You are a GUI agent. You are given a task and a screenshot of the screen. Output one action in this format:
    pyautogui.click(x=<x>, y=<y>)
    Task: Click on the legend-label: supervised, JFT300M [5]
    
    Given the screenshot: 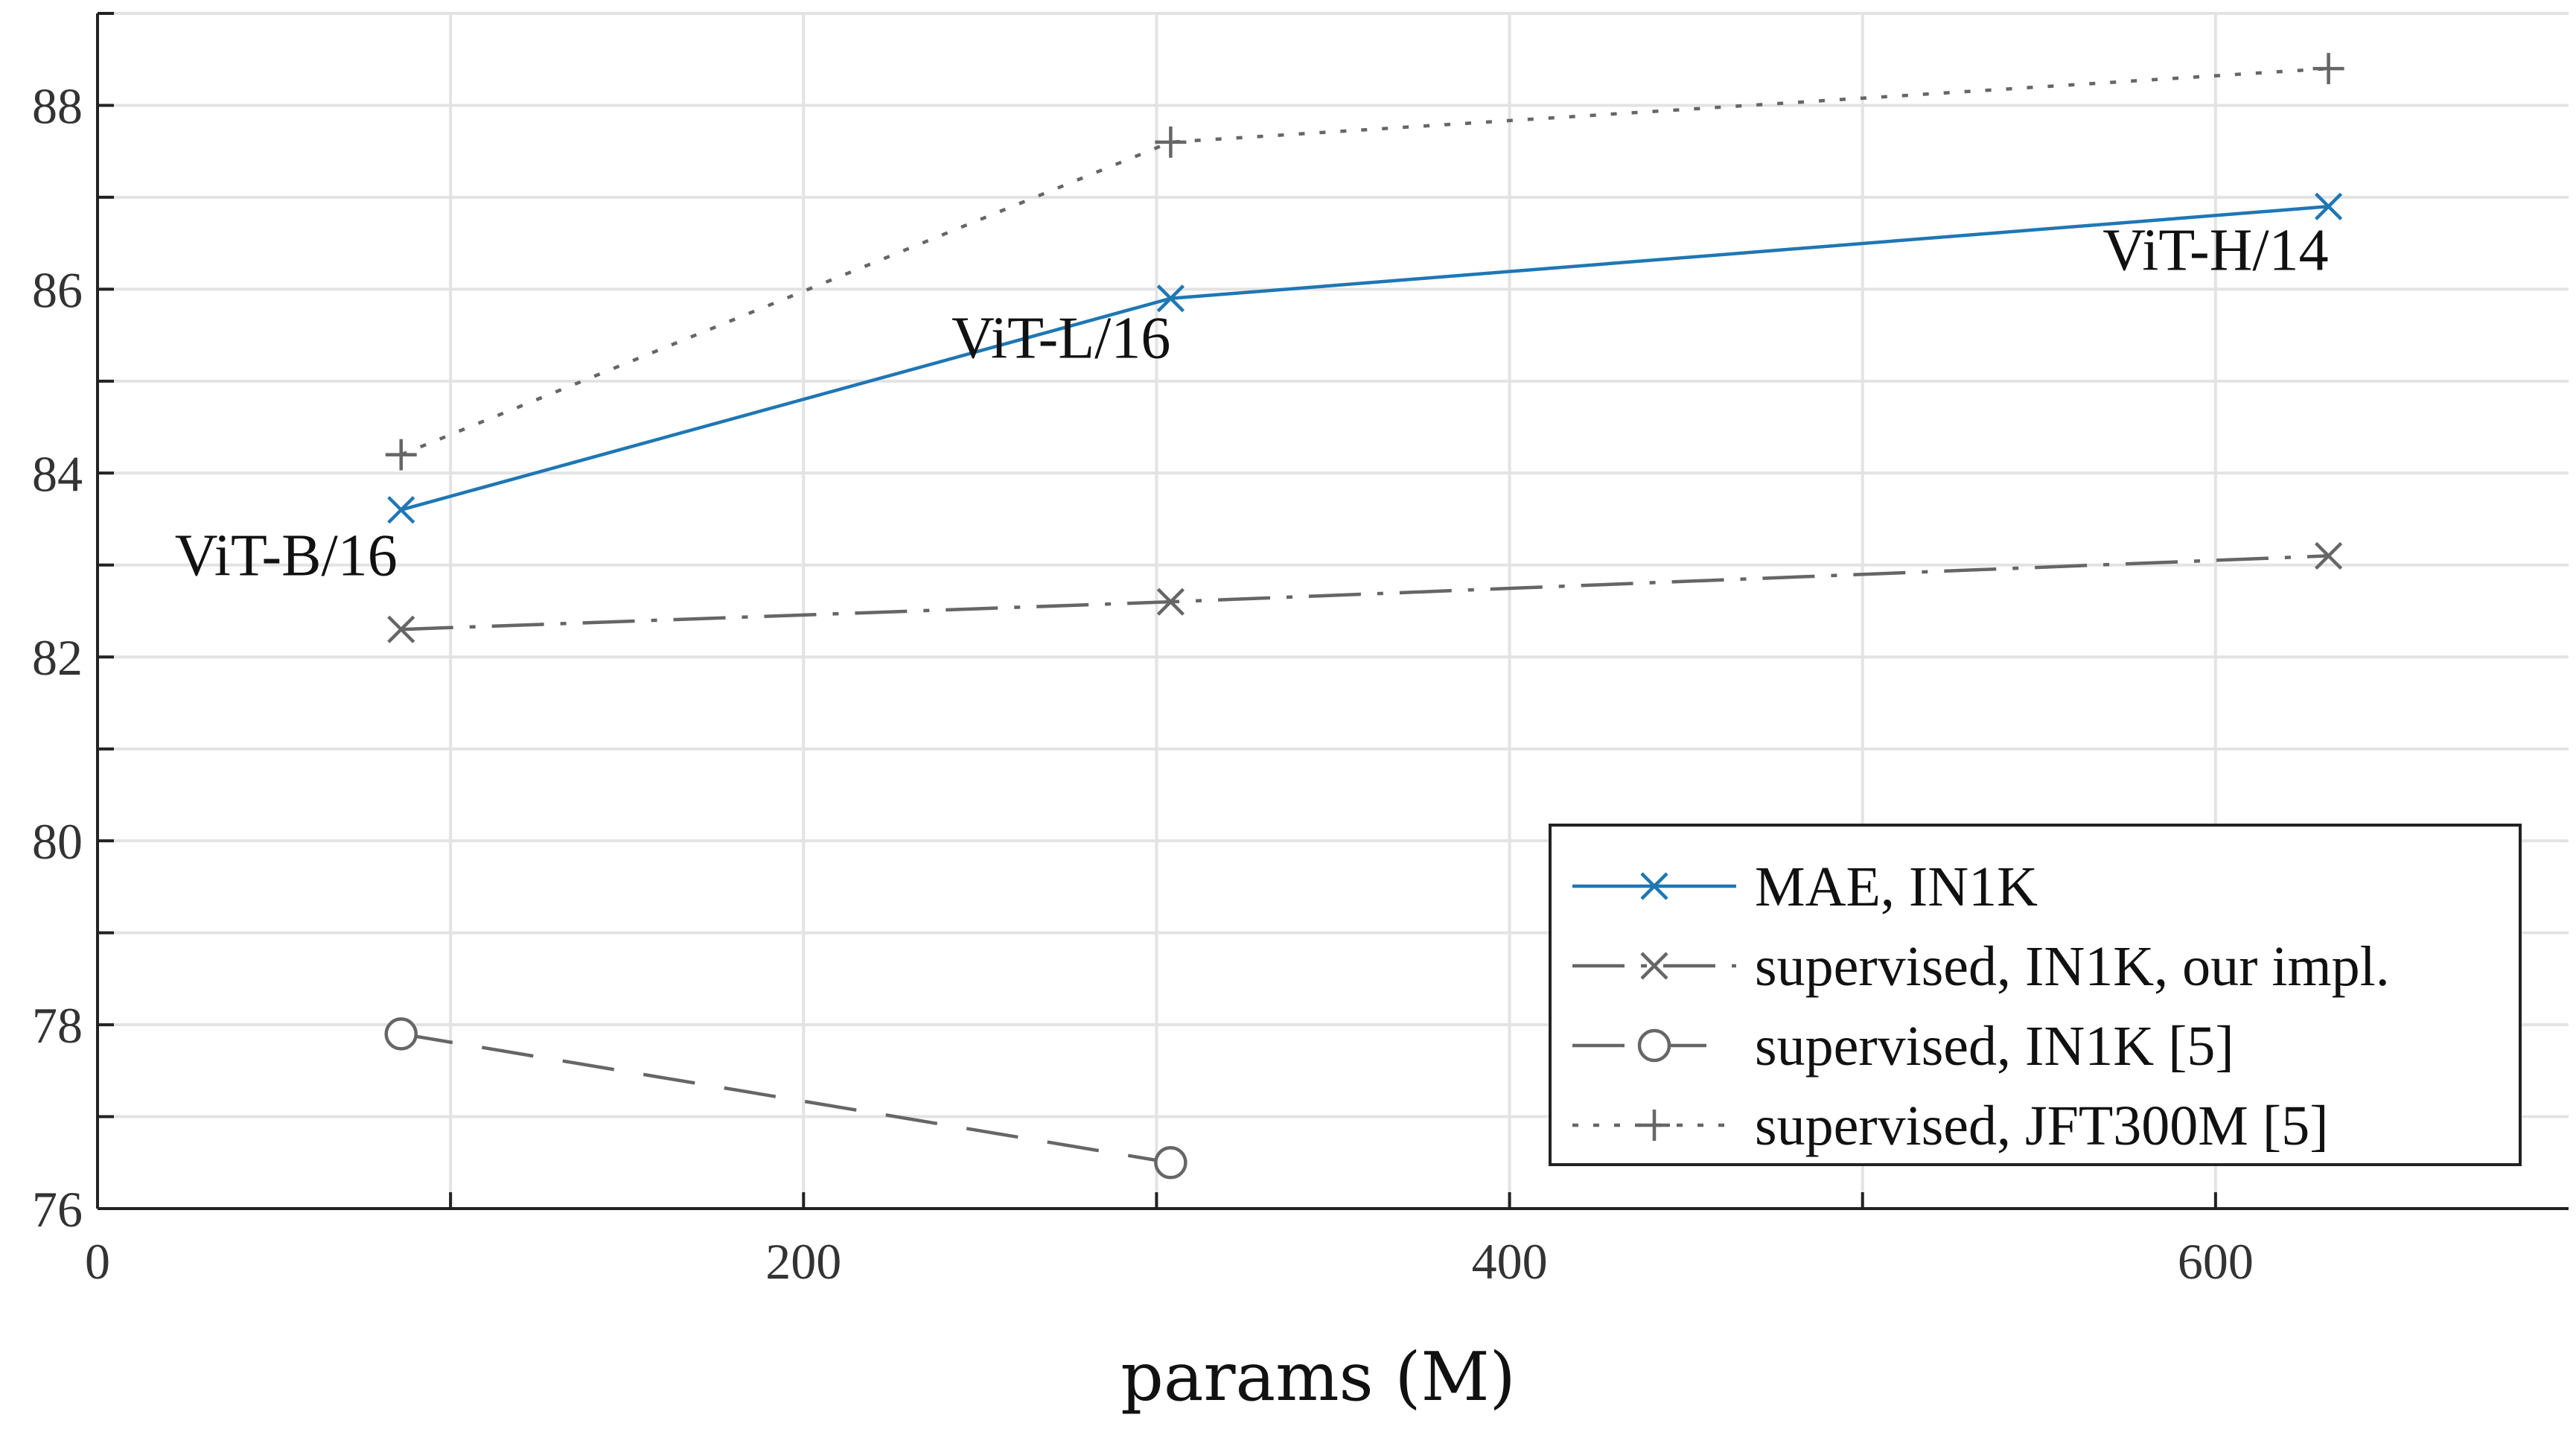 What is the action you would take?
    pyautogui.click(x=2042, y=1126)
    